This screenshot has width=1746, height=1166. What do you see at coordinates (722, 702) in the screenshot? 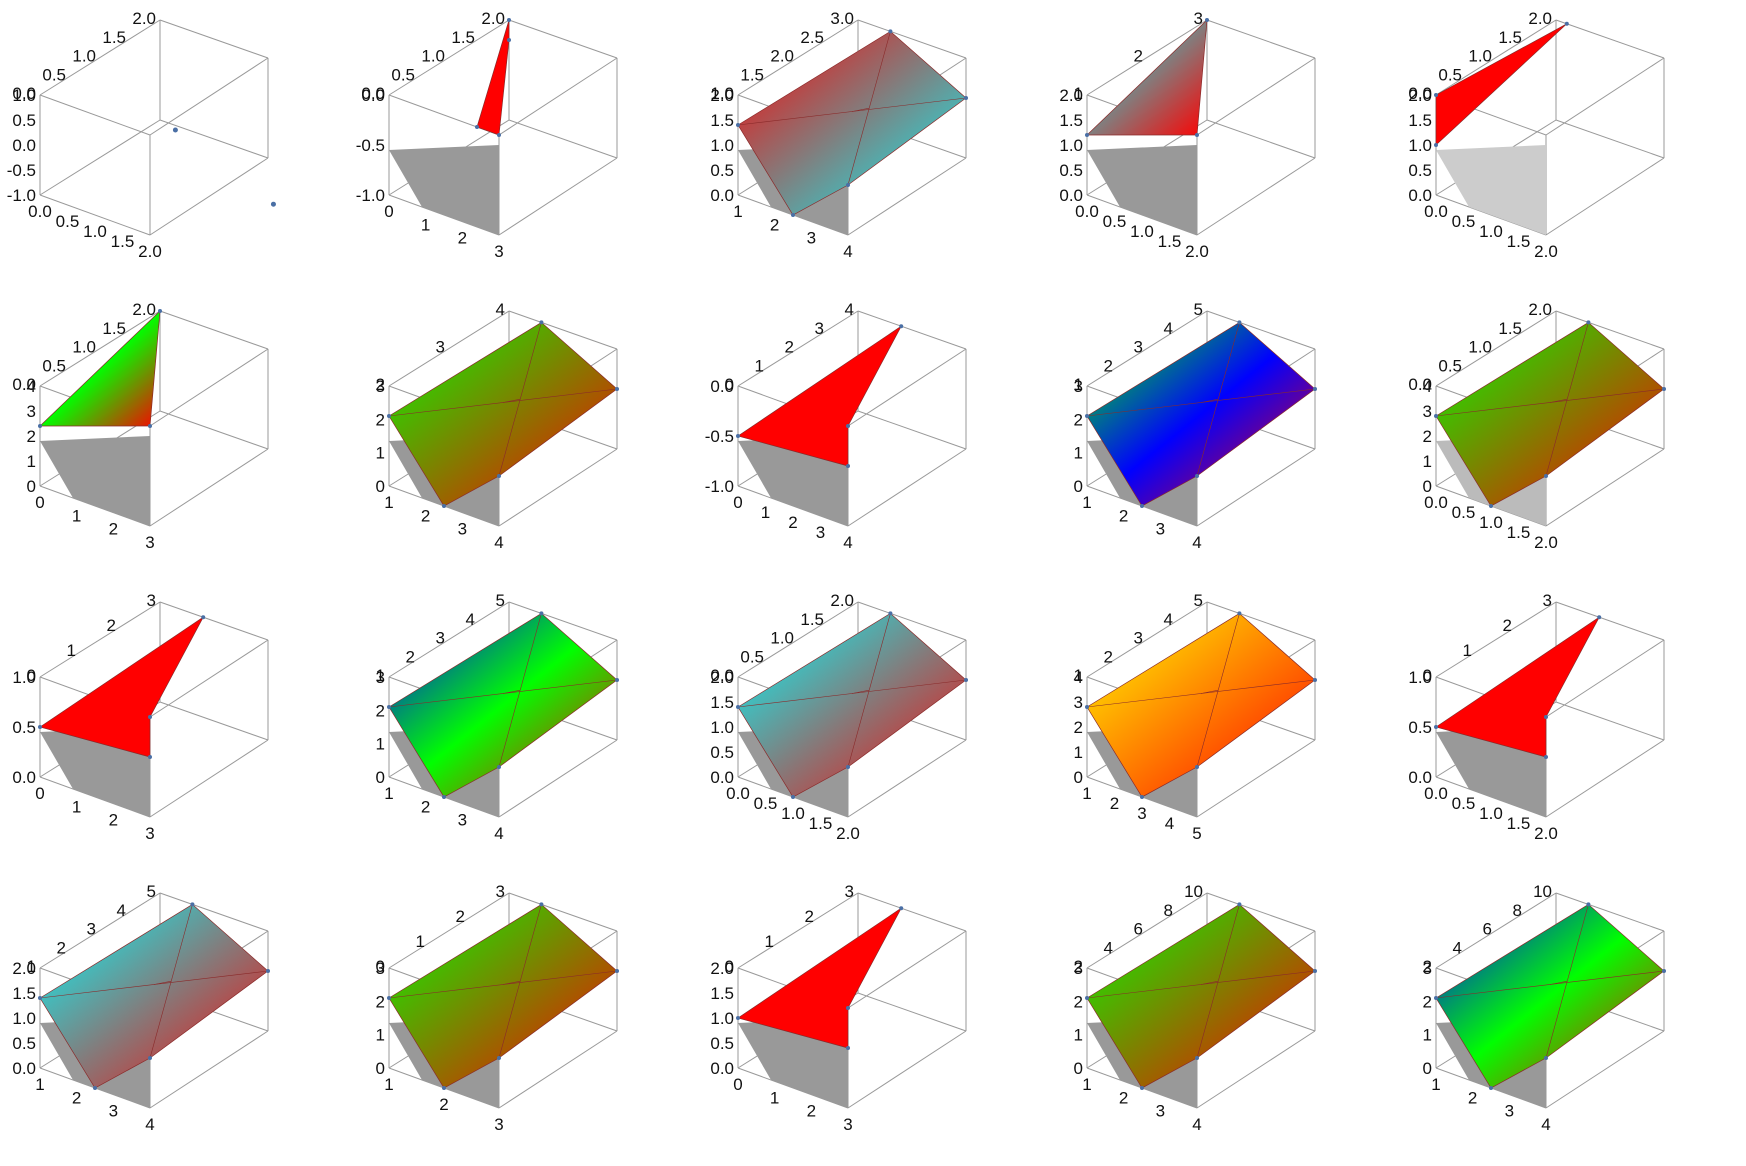
I see `v-tick-label: 1.5` at bounding box center [722, 702].